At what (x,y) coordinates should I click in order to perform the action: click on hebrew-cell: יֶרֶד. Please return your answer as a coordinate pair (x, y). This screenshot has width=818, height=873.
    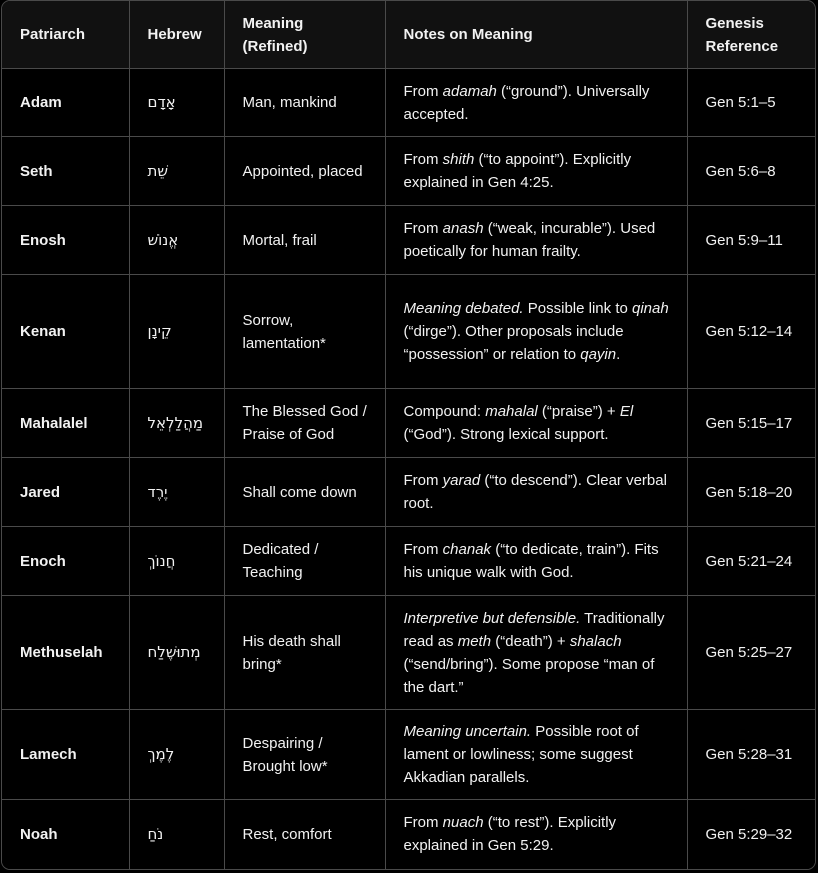
    Looking at the image, I should click on (176, 492).